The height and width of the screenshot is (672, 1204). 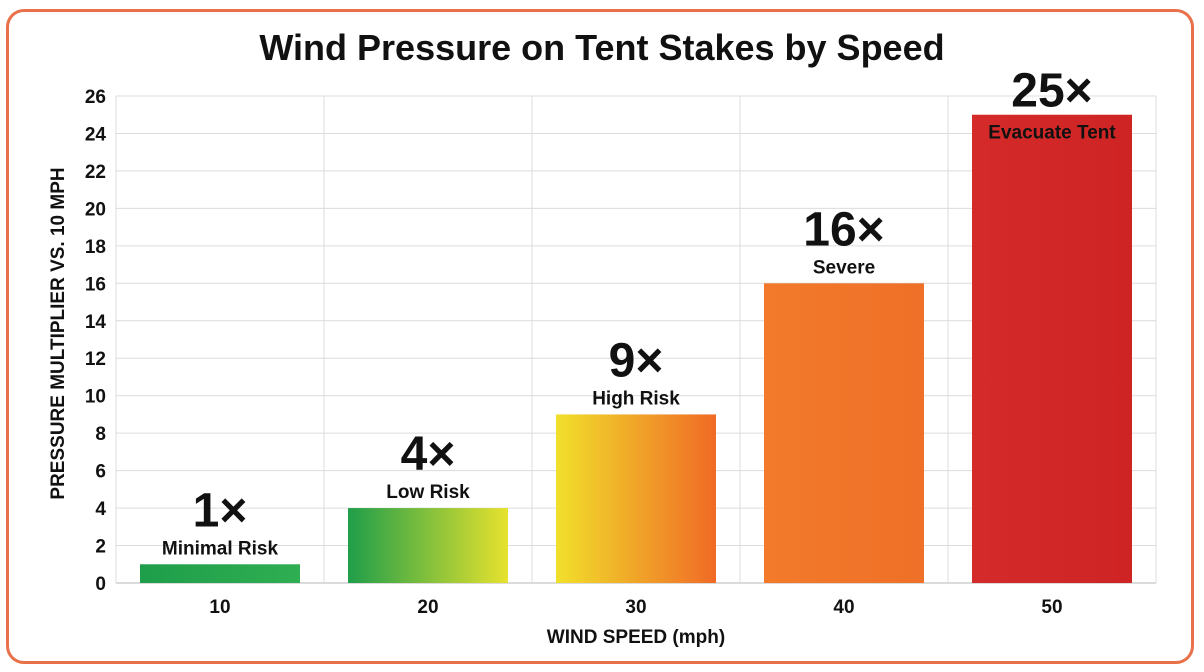 I want to click on chart-title: Wind Pressure on Tent Stakes by Speed, so click(x=602, y=47).